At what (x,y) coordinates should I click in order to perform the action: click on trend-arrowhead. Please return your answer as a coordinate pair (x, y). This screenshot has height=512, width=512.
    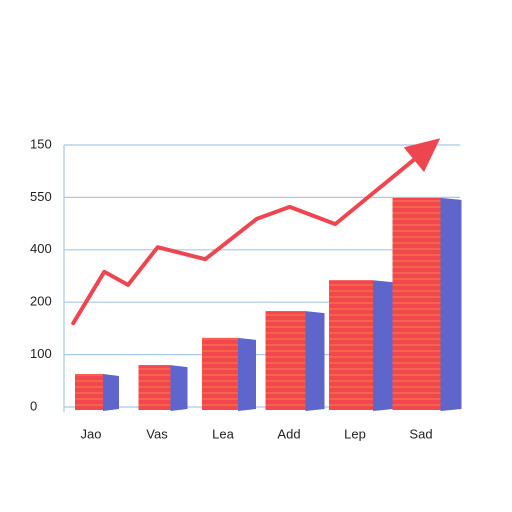
    Looking at the image, I should click on (422, 155).